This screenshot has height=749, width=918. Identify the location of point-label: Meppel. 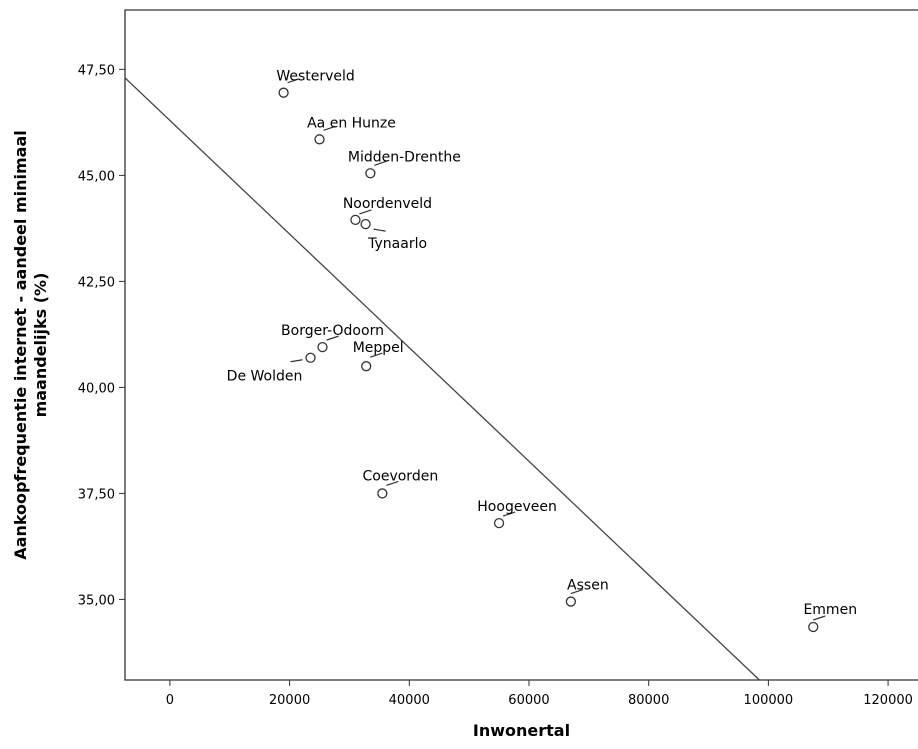
(378, 348).